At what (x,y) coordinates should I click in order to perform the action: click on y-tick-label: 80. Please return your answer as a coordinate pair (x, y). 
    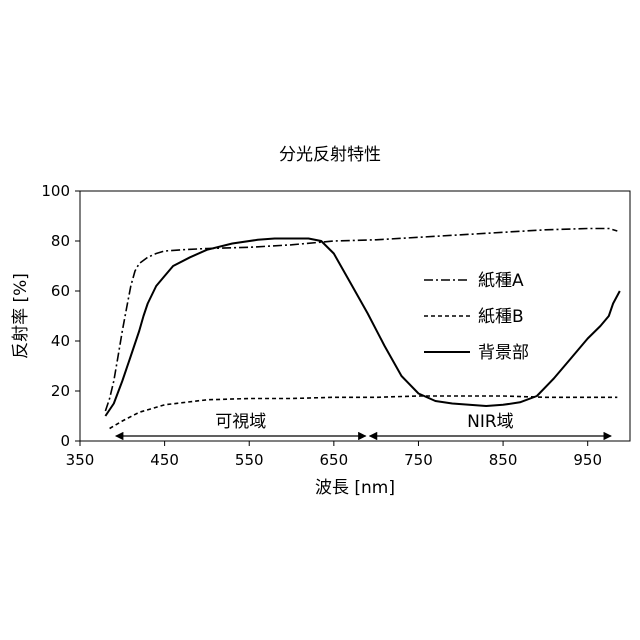
    Looking at the image, I should click on (60, 241).